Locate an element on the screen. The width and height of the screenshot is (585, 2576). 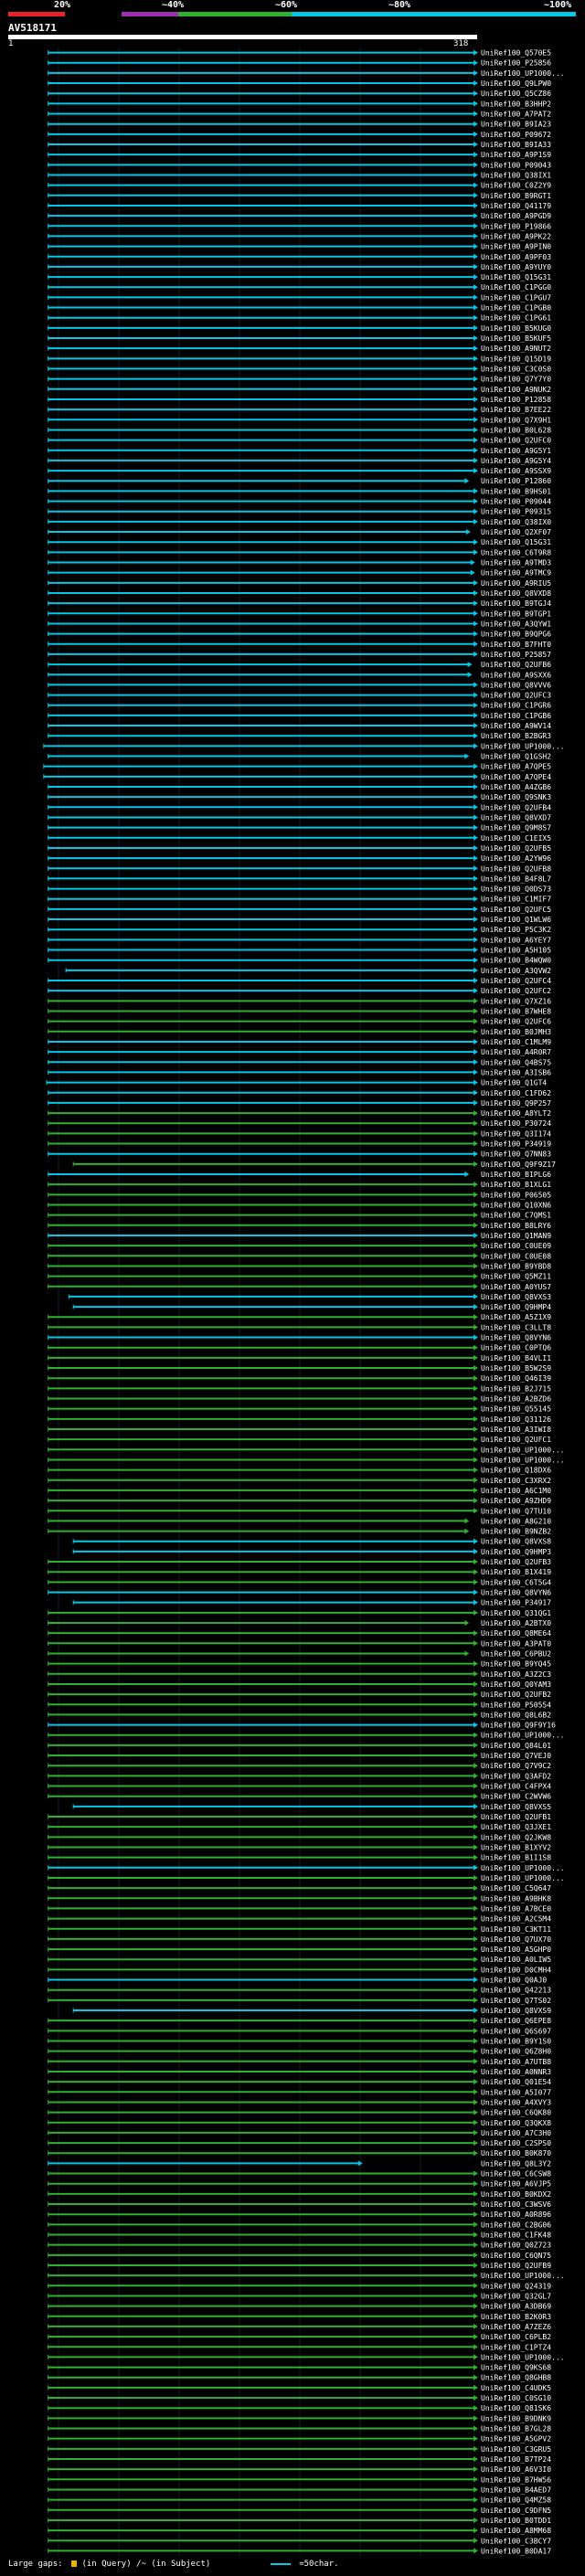
hit-196: UniRef100_Q6Z8H0 is located at coordinates (300, 2052).